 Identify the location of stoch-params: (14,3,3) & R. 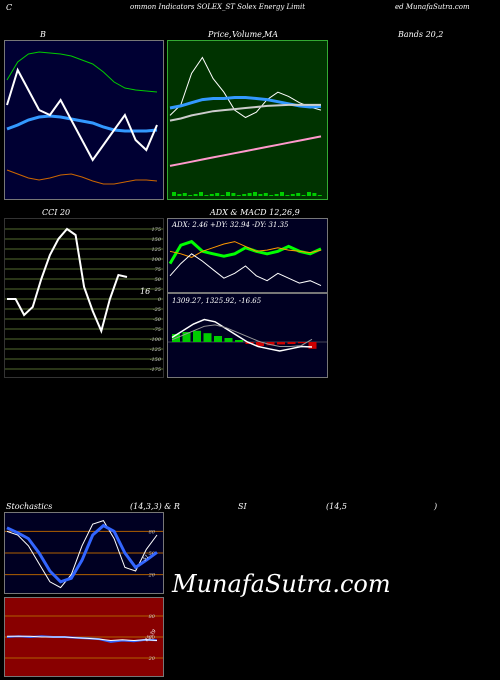
(155, 506).